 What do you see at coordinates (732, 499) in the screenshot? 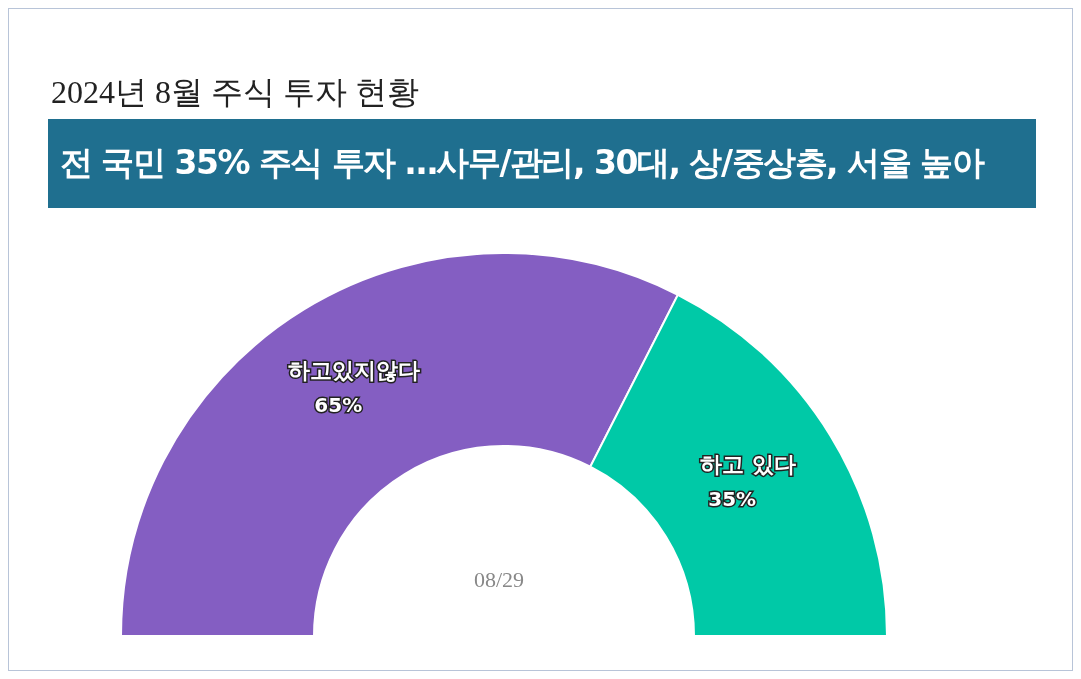
I see `data-label: 35%` at bounding box center [732, 499].